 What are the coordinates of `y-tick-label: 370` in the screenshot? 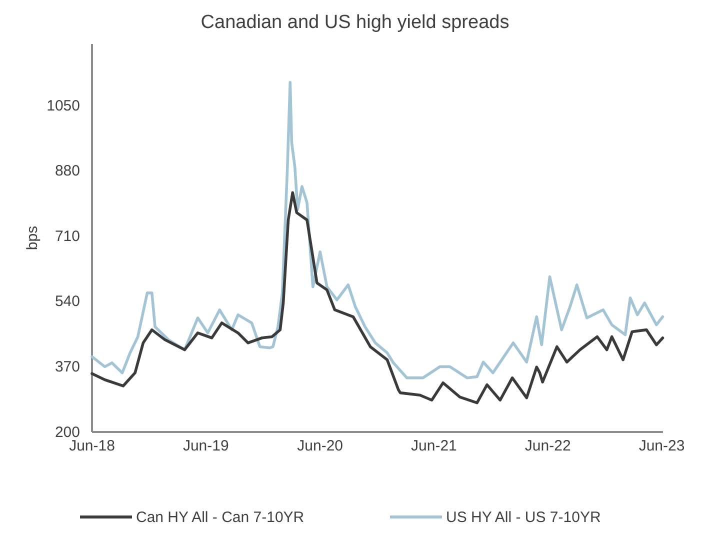 It's located at (67, 367).